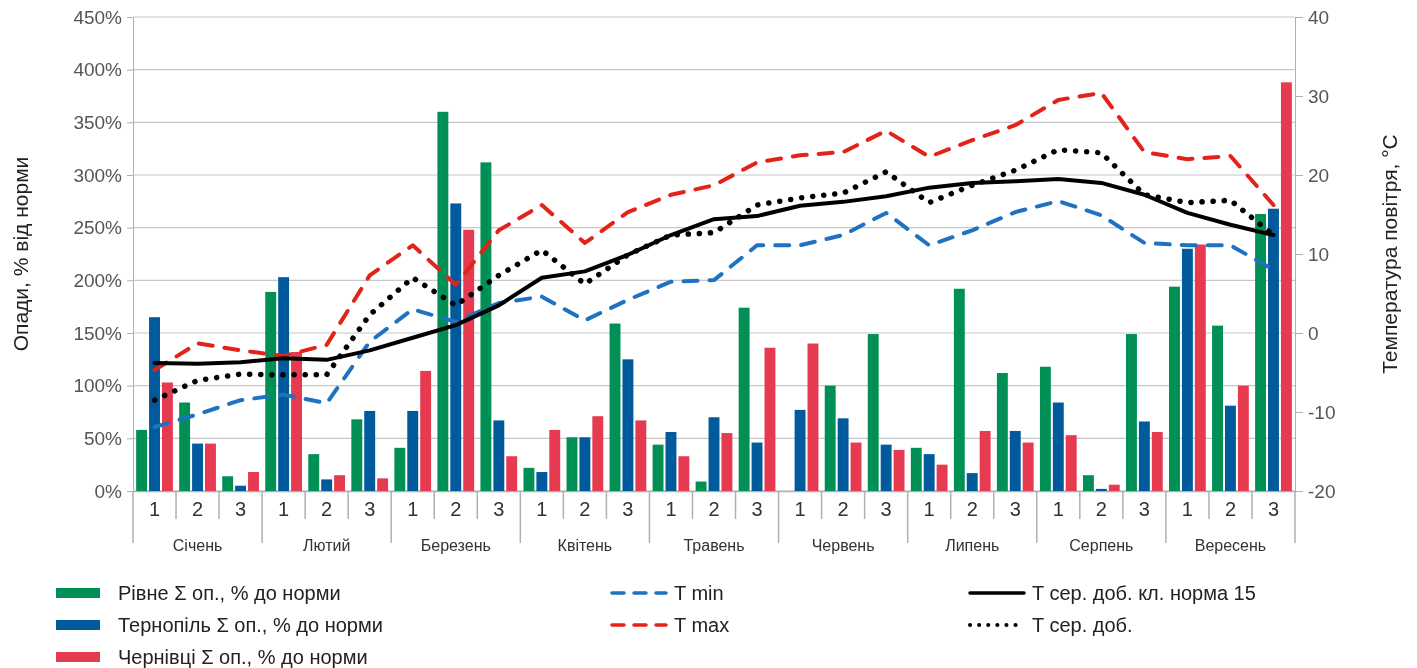  What do you see at coordinates (326, 545) in the screenshot?
I see `text: Лютий` at bounding box center [326, 545].